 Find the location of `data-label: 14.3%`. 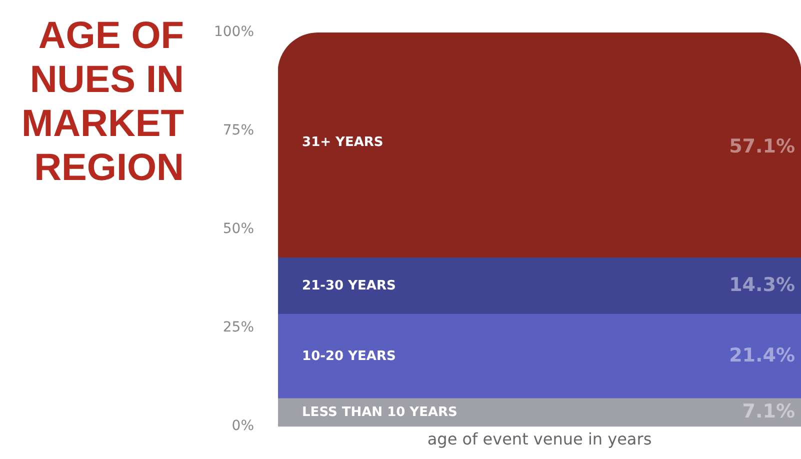

data-label: 14.3% is located at coordinates (762, 285).